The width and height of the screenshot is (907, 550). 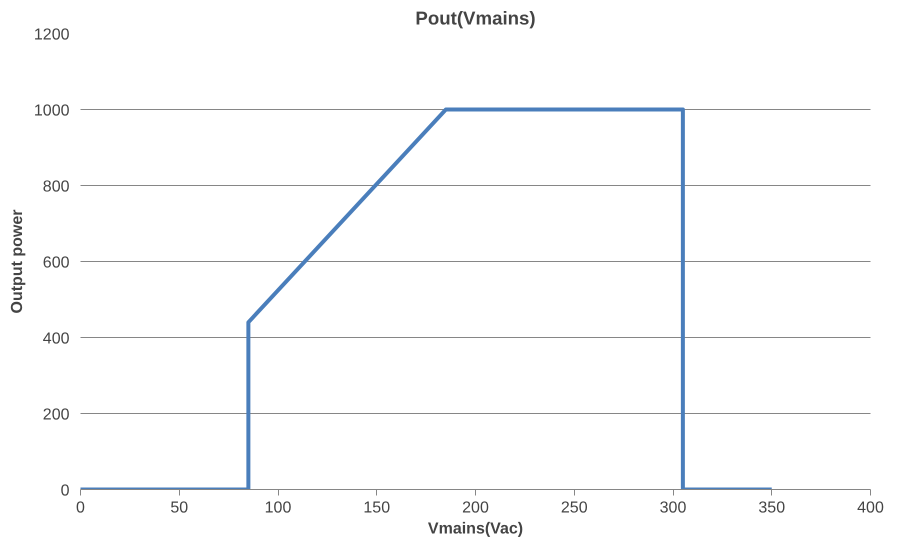 I want to click on y-tick-label: 800, so click(x=56, y=187).